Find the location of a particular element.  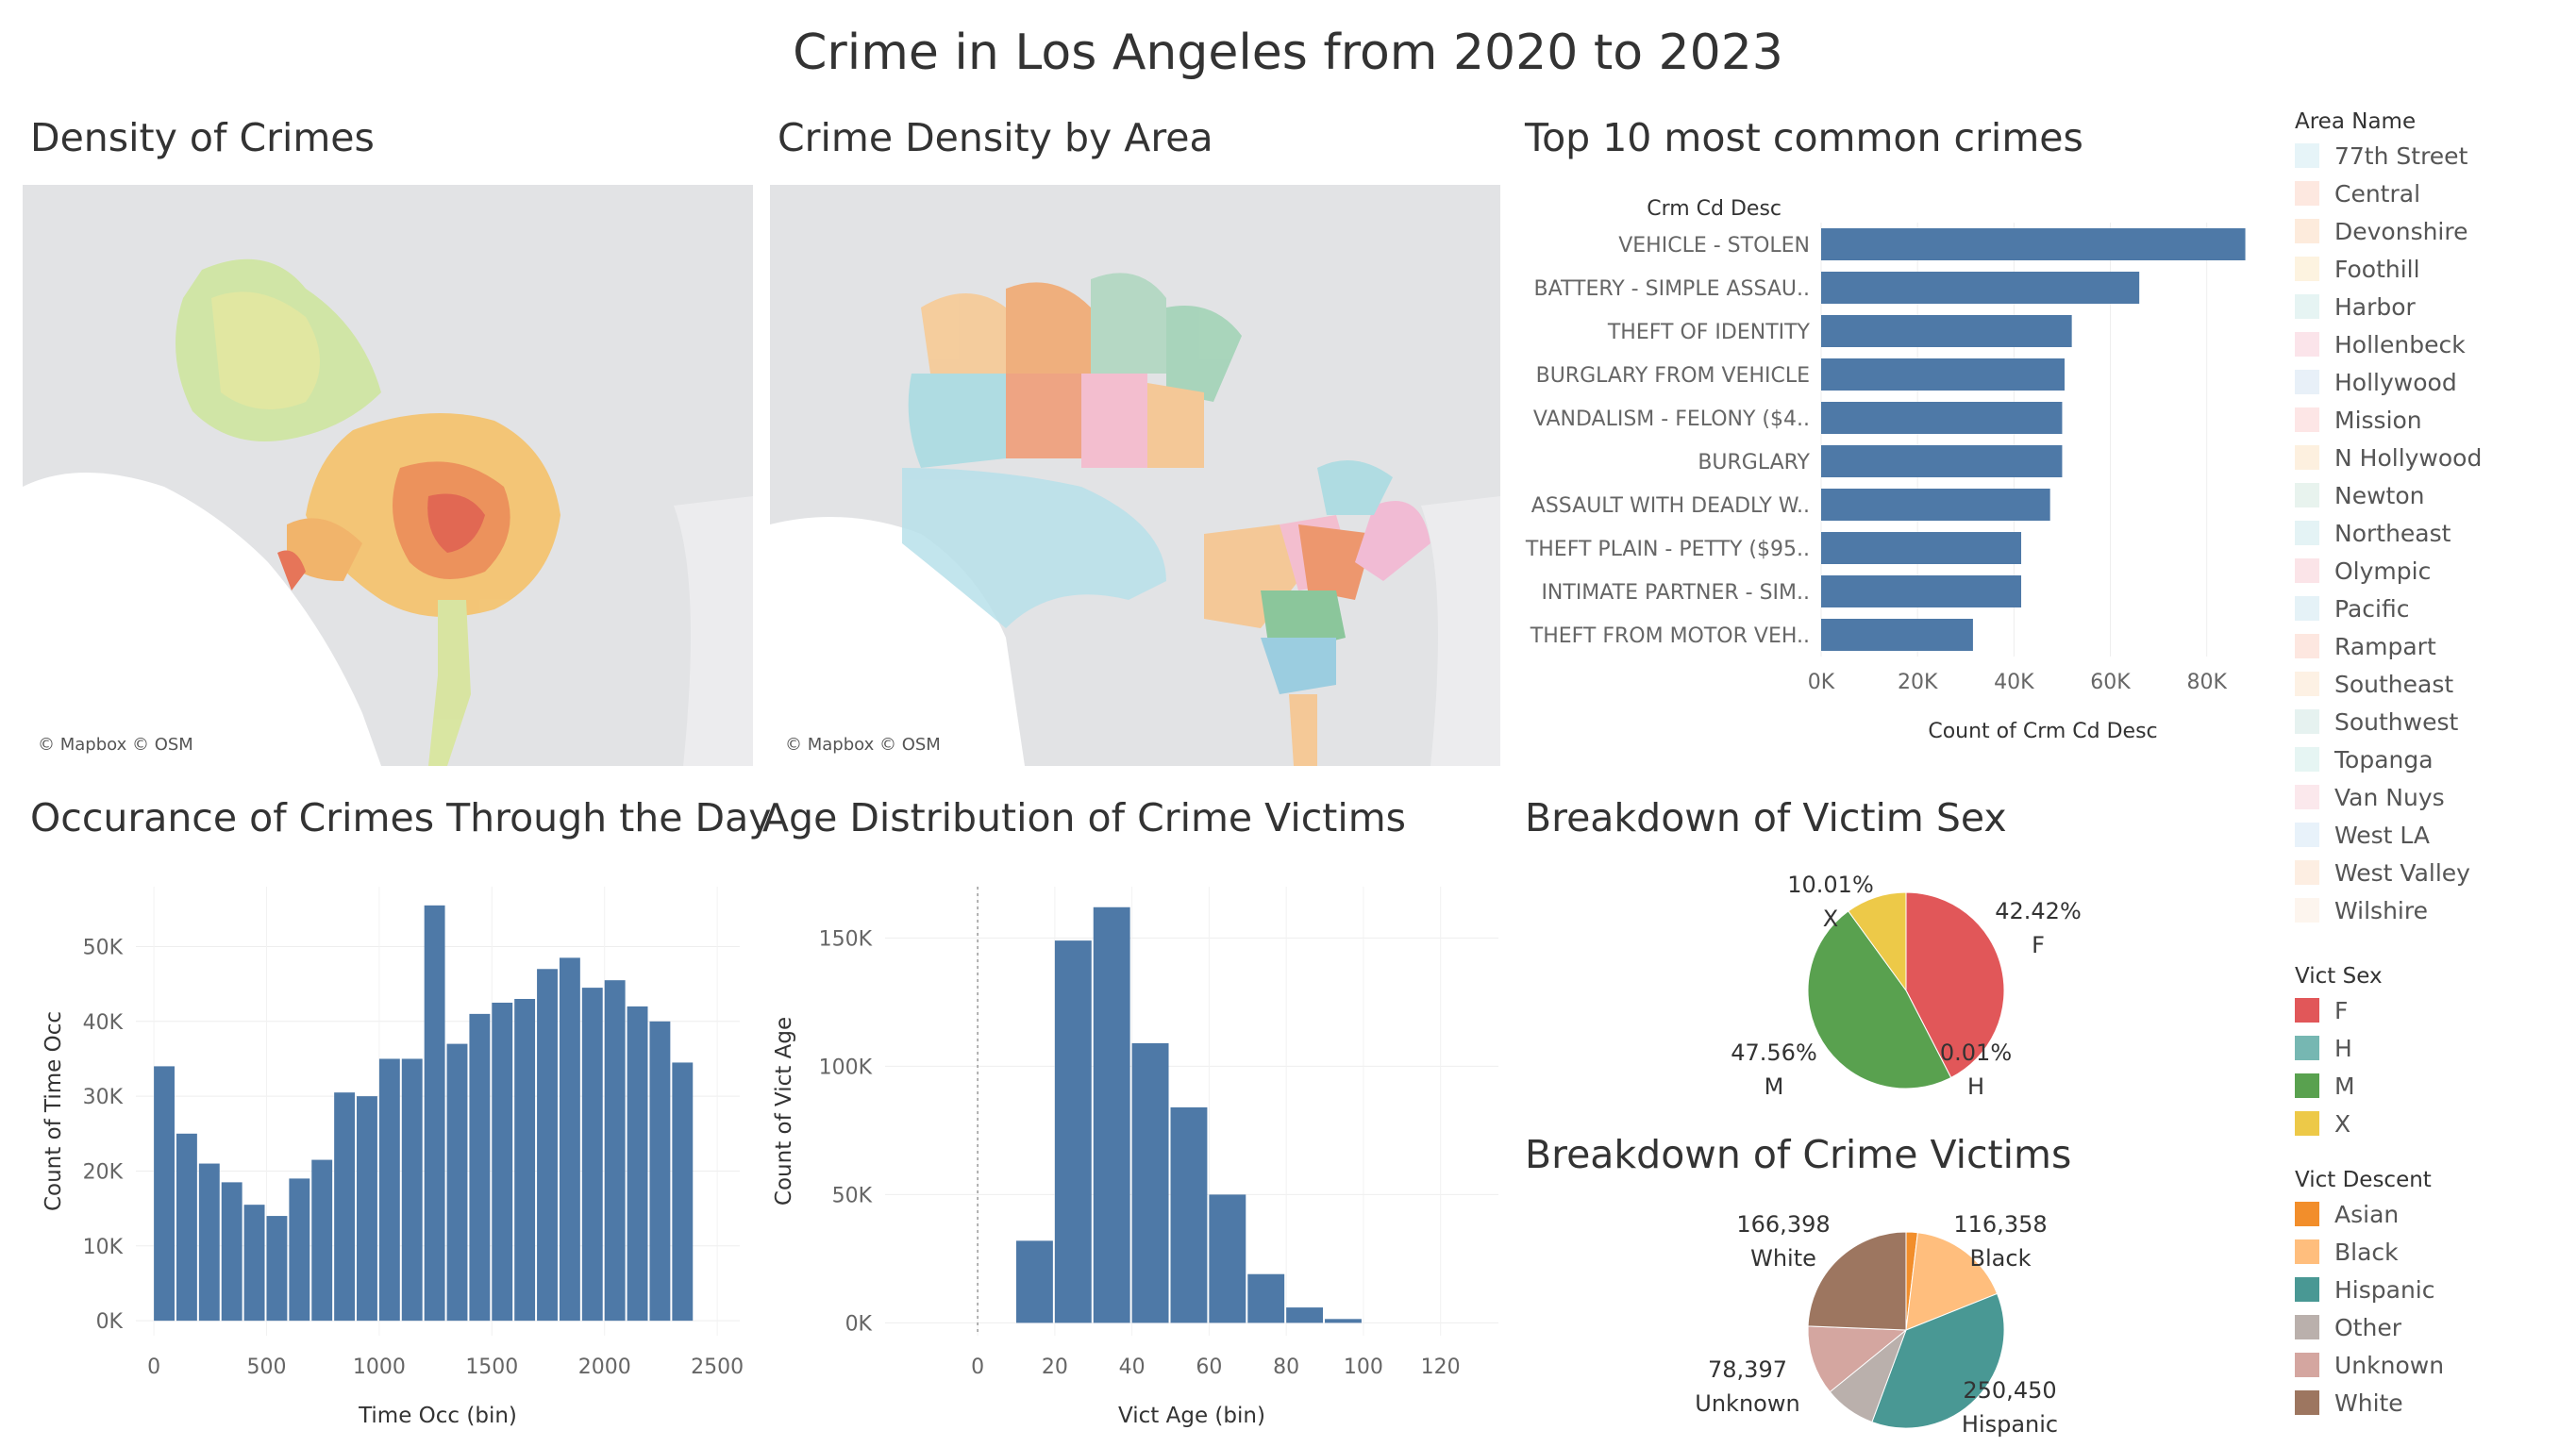

legend-area-item: Hollenbeck is located at coordinates (2431, 345).